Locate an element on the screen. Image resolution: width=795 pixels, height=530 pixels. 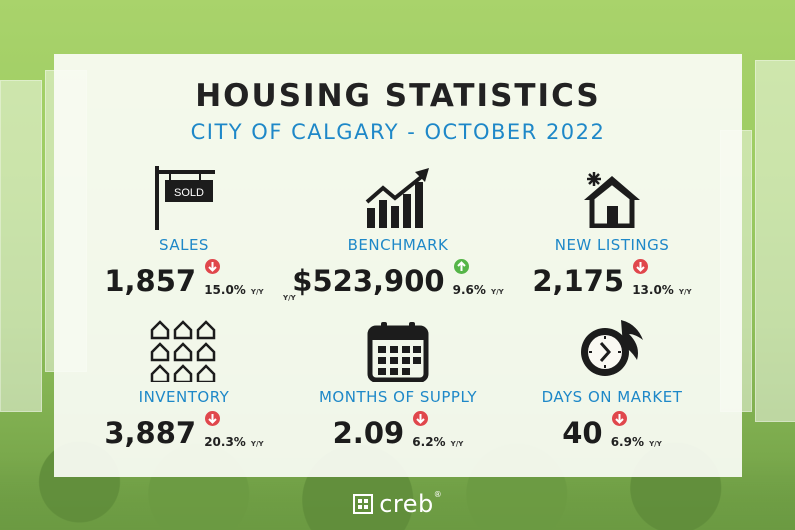
stat-label: BENCHMARK is located at coordinates (398, 245).